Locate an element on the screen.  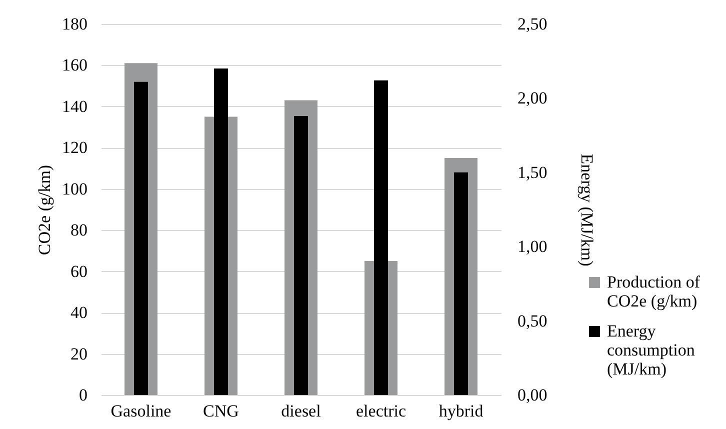
x-tick-label: Gasoline is located at coordinates (141, 411).